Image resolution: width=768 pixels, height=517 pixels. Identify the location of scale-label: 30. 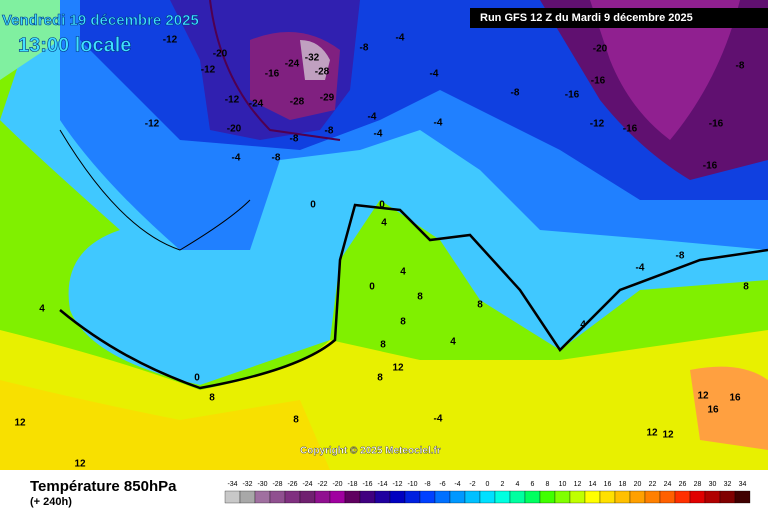
(713, 484).